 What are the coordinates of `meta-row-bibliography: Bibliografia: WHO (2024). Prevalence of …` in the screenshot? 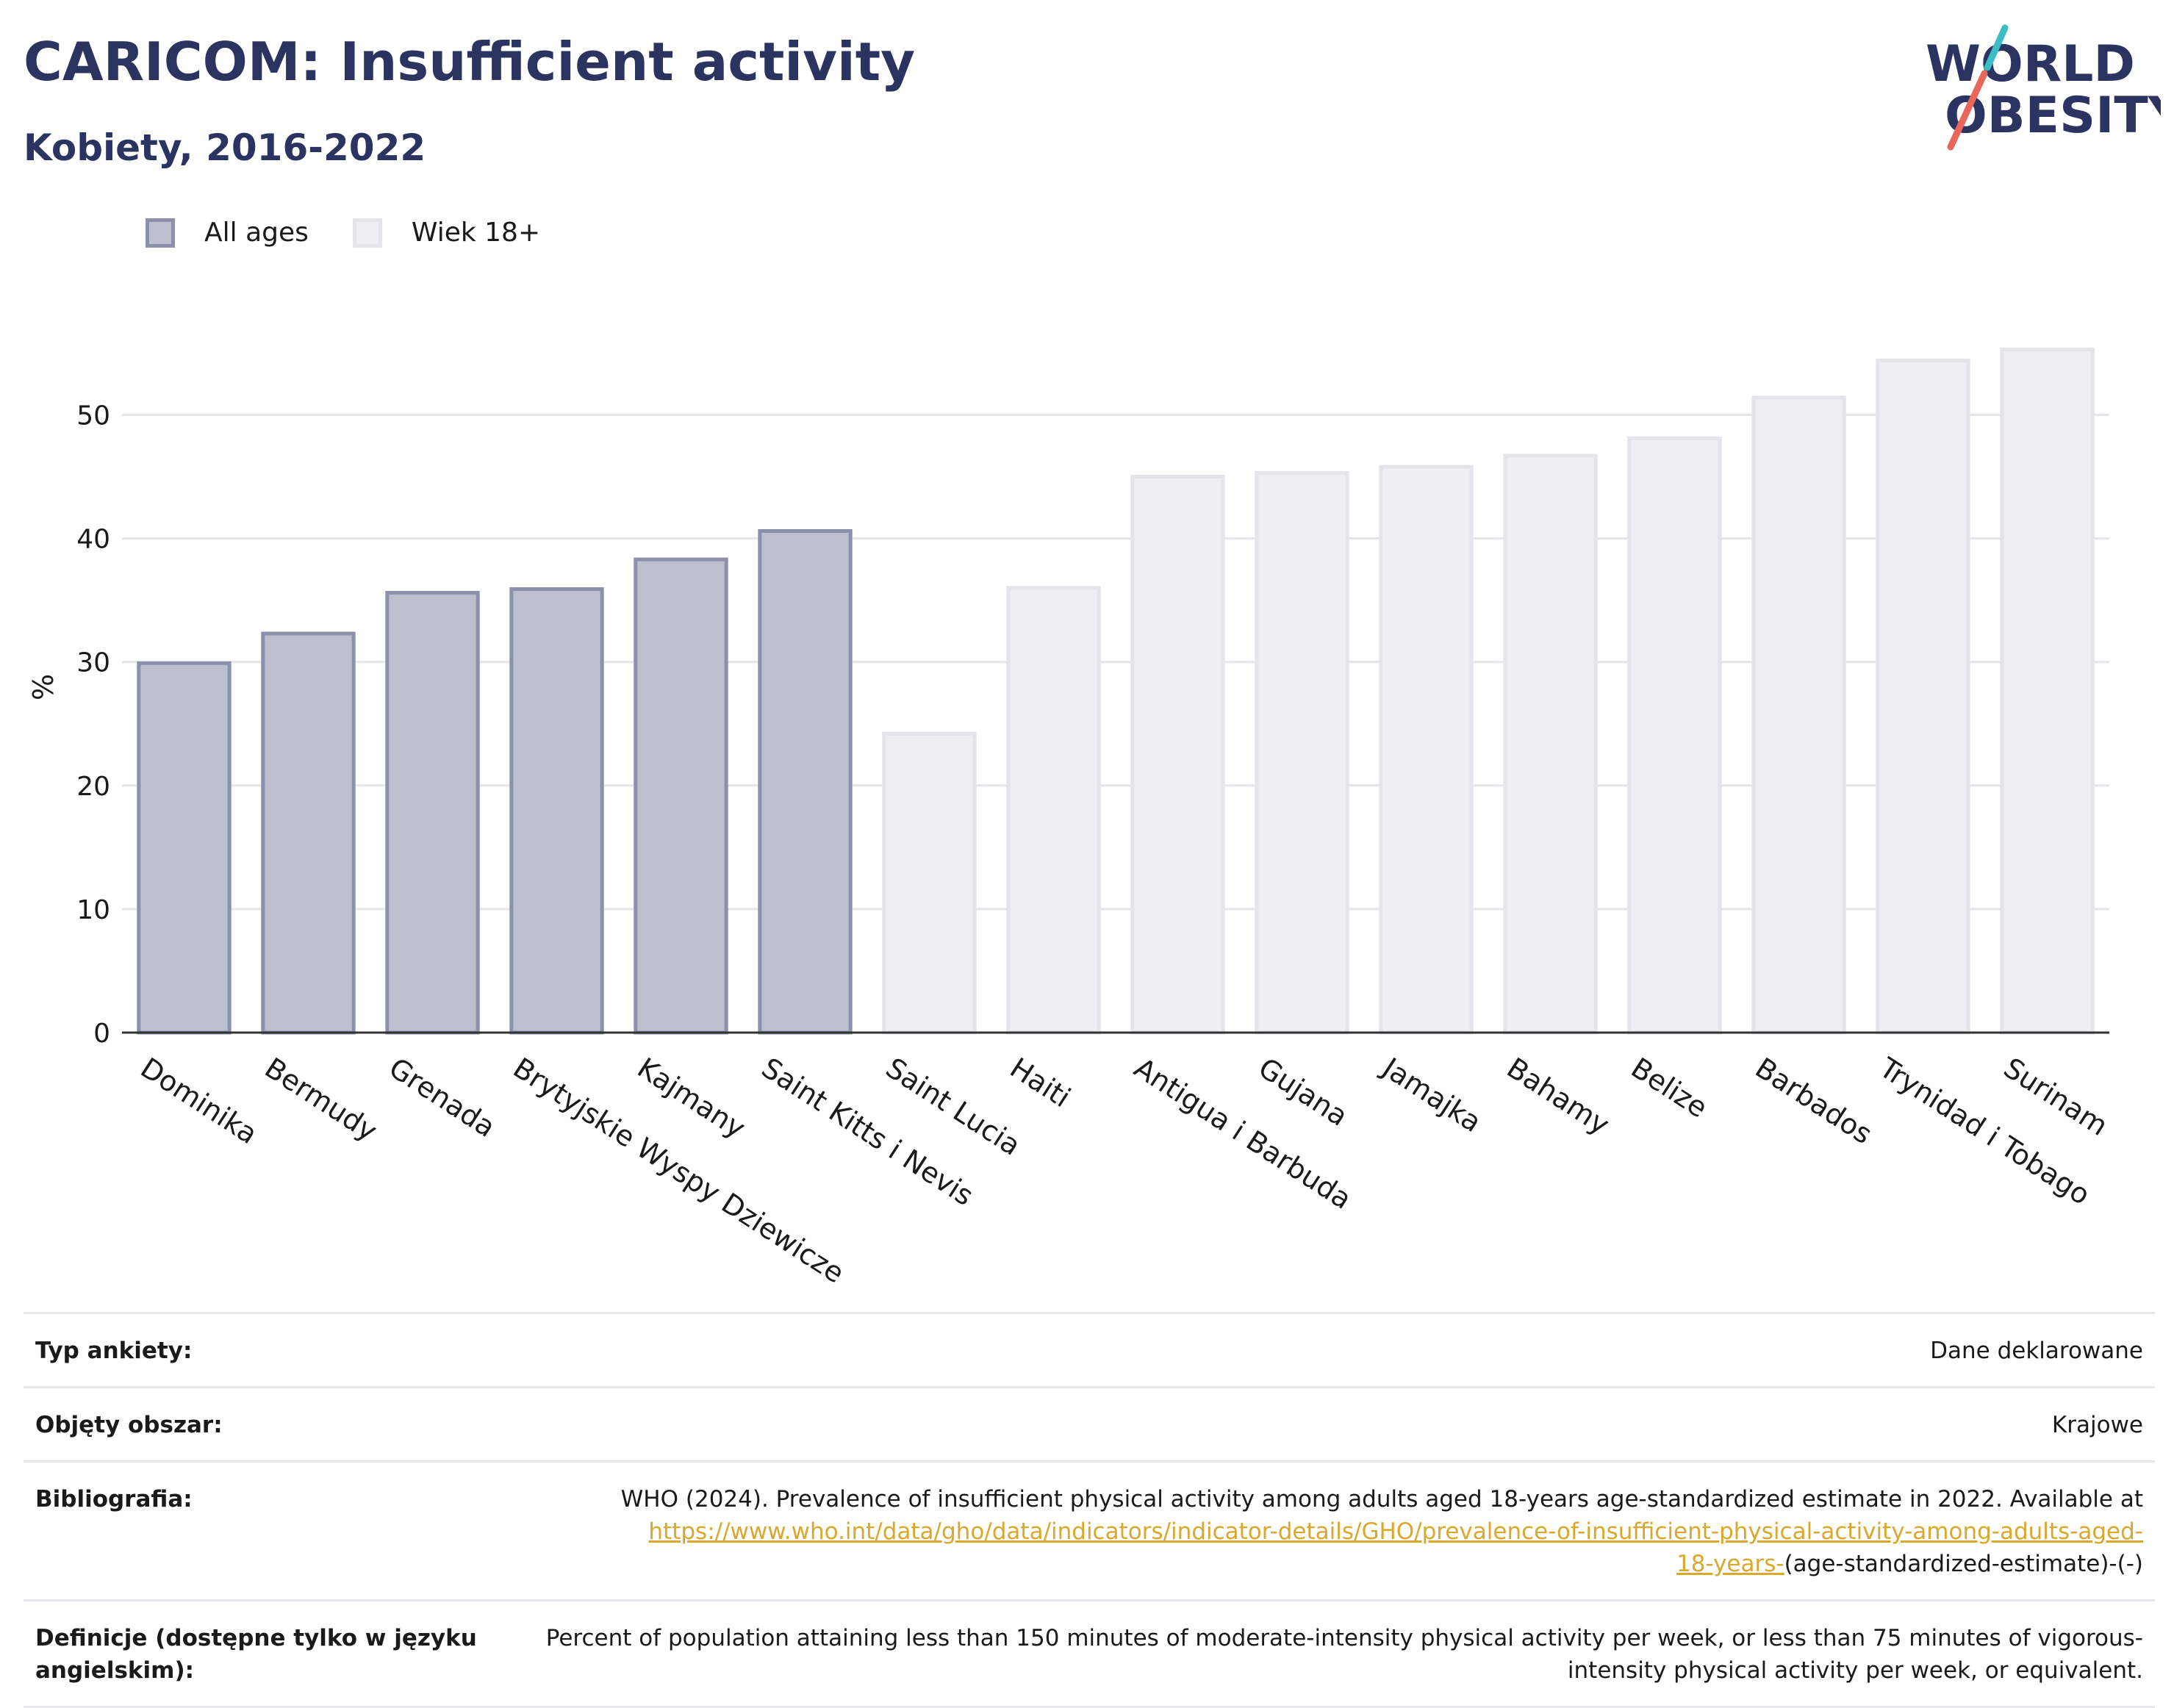 It's located at (1089, 1529).